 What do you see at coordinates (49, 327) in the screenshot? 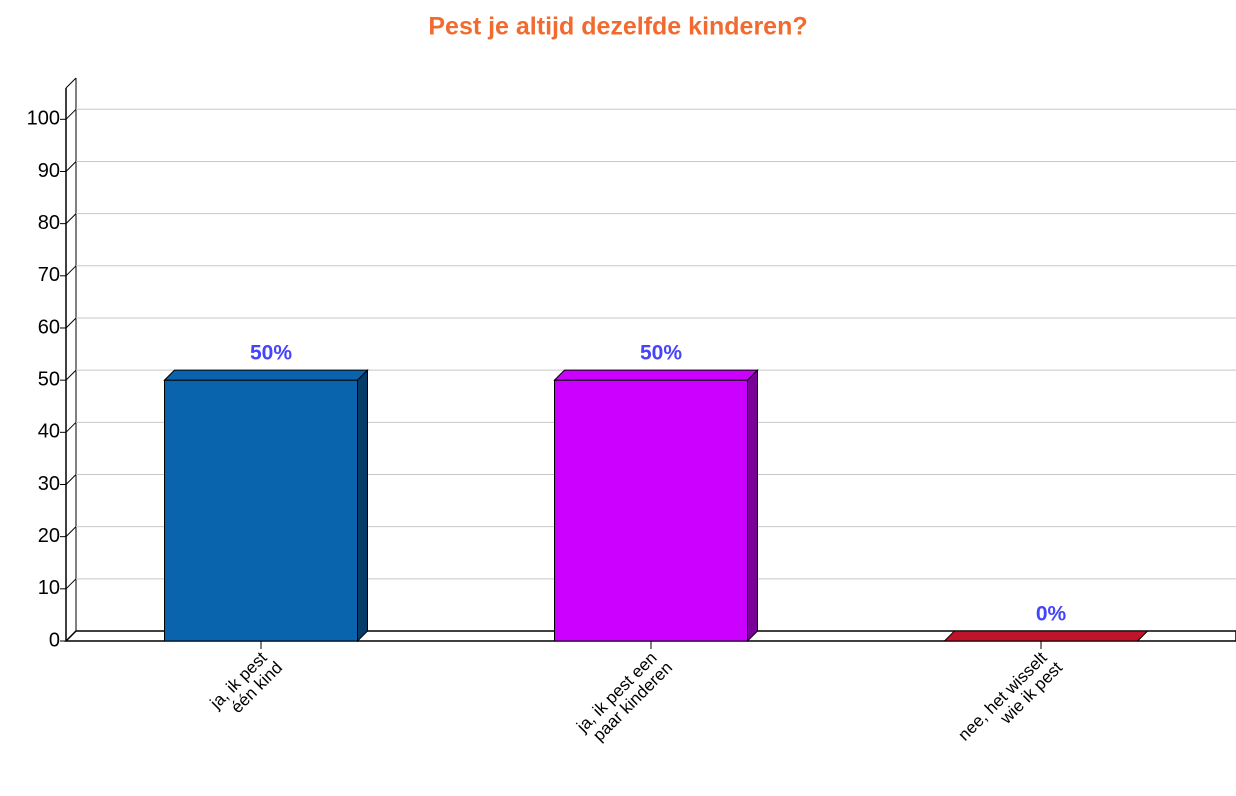
I see `y-tick-label: 60` at bounding box center [49, 327].